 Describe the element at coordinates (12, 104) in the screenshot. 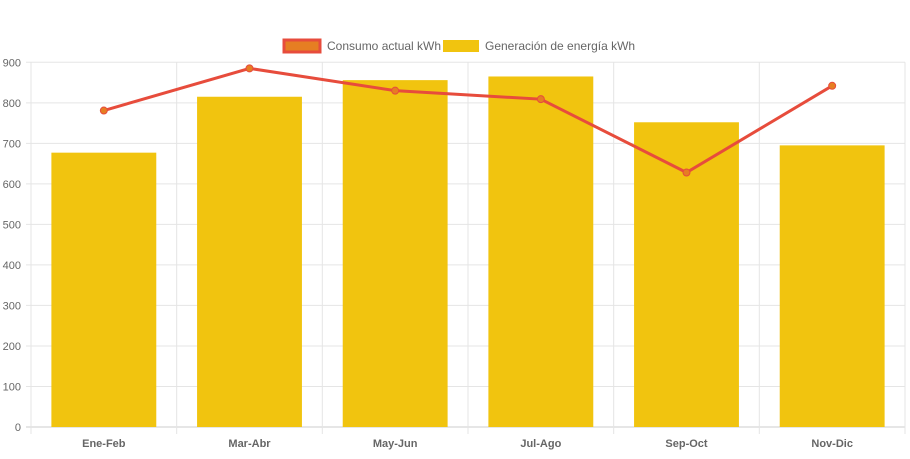

I see `y-tick-label: 800` at that location.